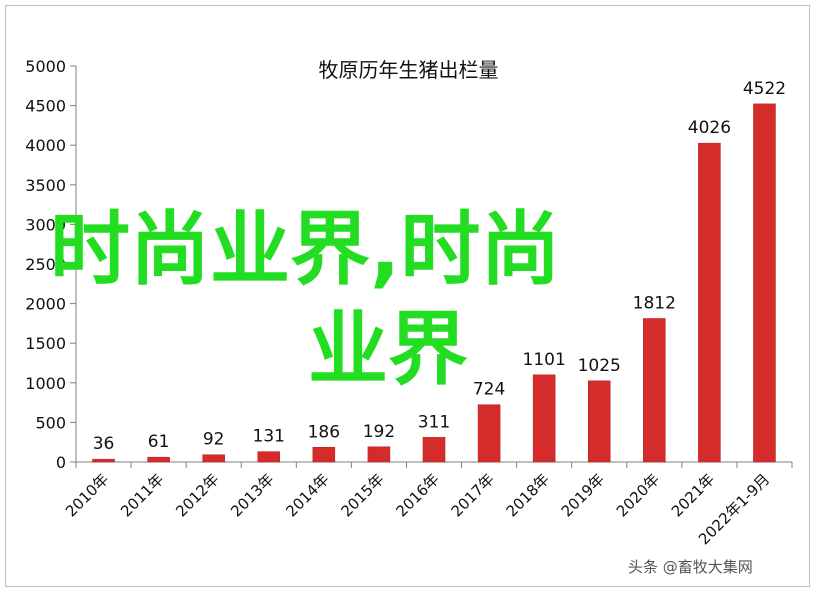  What do you see at coordinates (434, 422) in the screenshot?
I see `data-label: 311` at bounding box center [434, 422].